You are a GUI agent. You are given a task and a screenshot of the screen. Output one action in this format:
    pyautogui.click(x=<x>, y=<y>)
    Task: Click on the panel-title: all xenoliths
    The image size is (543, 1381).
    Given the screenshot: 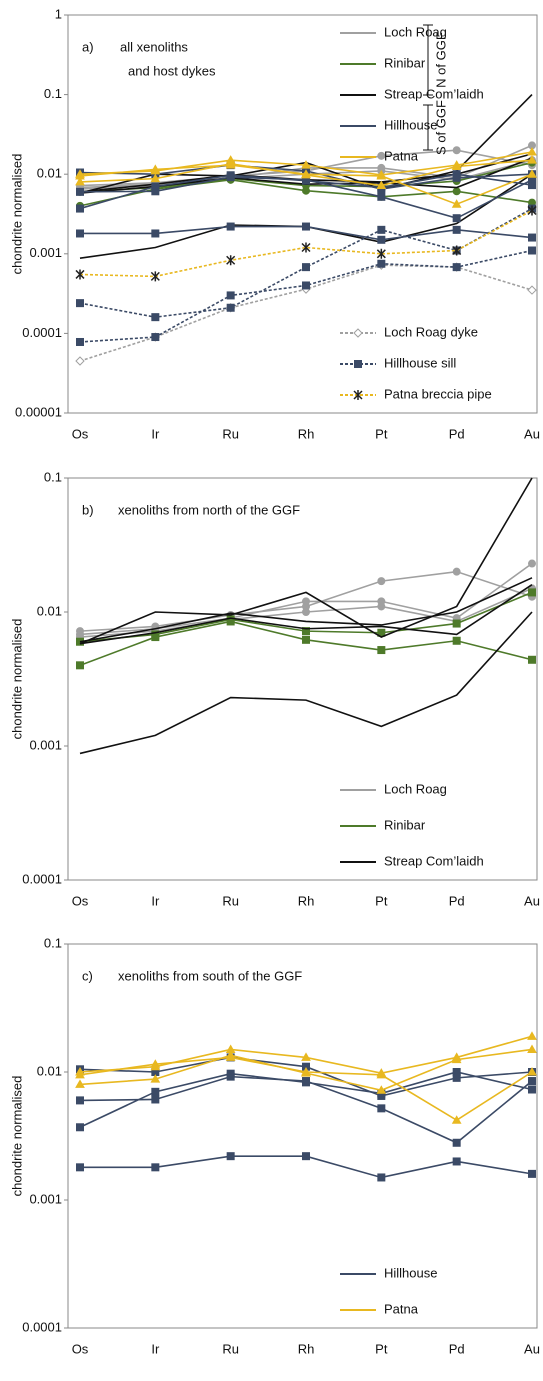 What is the action you would take?
    pyautogui.click(x=154, y=46)
    